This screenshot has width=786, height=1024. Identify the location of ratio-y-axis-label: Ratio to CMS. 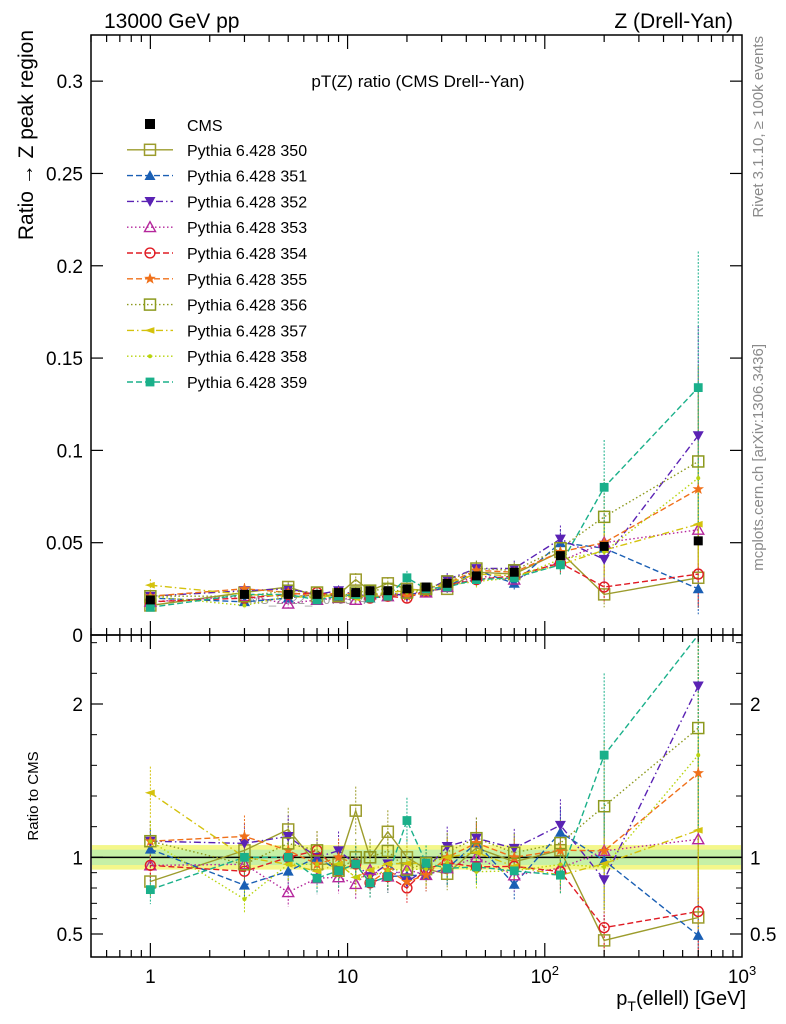
(33, 795).